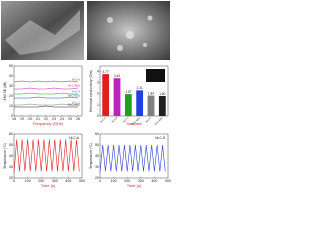  I want to click on value-label: 3.40, so click(117, 76).